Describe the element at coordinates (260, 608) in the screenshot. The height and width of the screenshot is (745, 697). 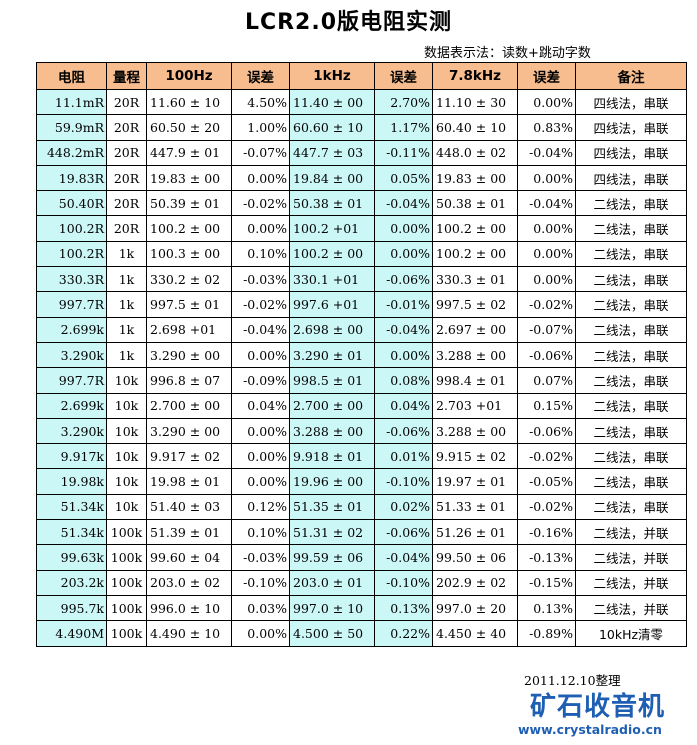
I see `cell-error-100hz: 0.03%` at that location.